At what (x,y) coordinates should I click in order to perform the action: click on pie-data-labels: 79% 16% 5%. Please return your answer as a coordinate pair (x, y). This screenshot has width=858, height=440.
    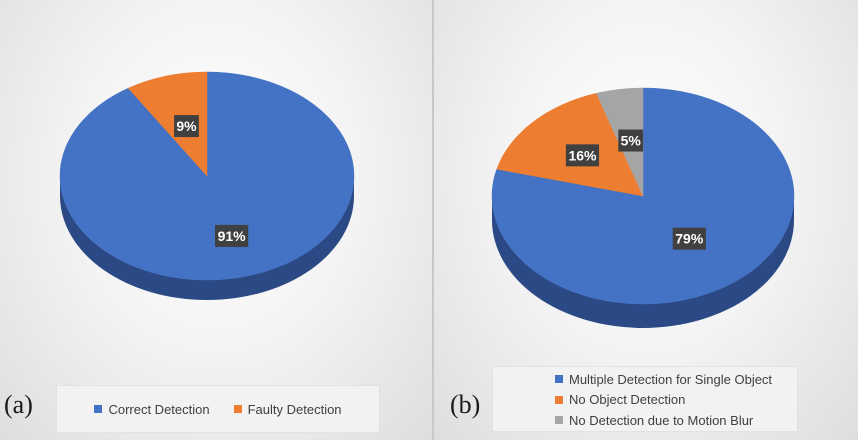
    Looking at the image, I should click on (635, 189).